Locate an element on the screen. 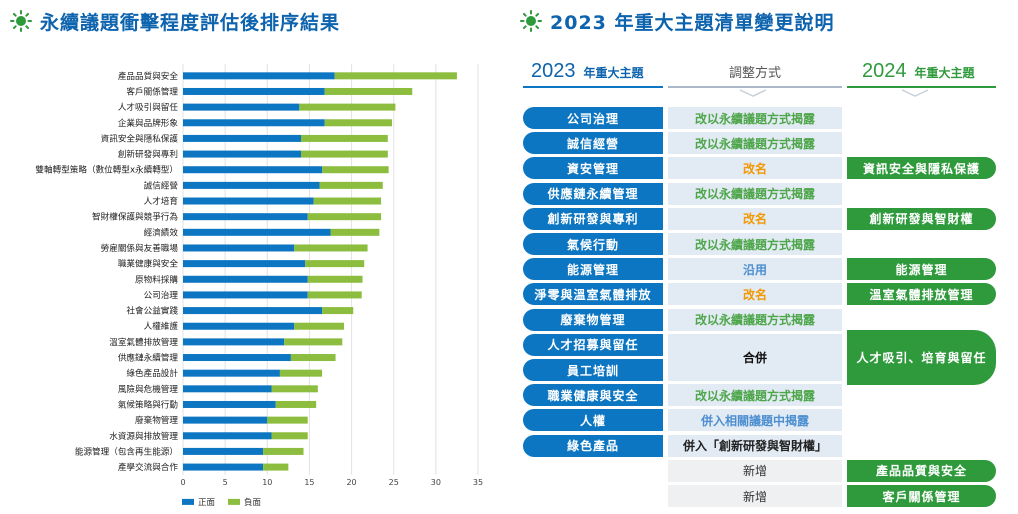  category-label: 產學交流與合作 is located at coordinates (148, 467).